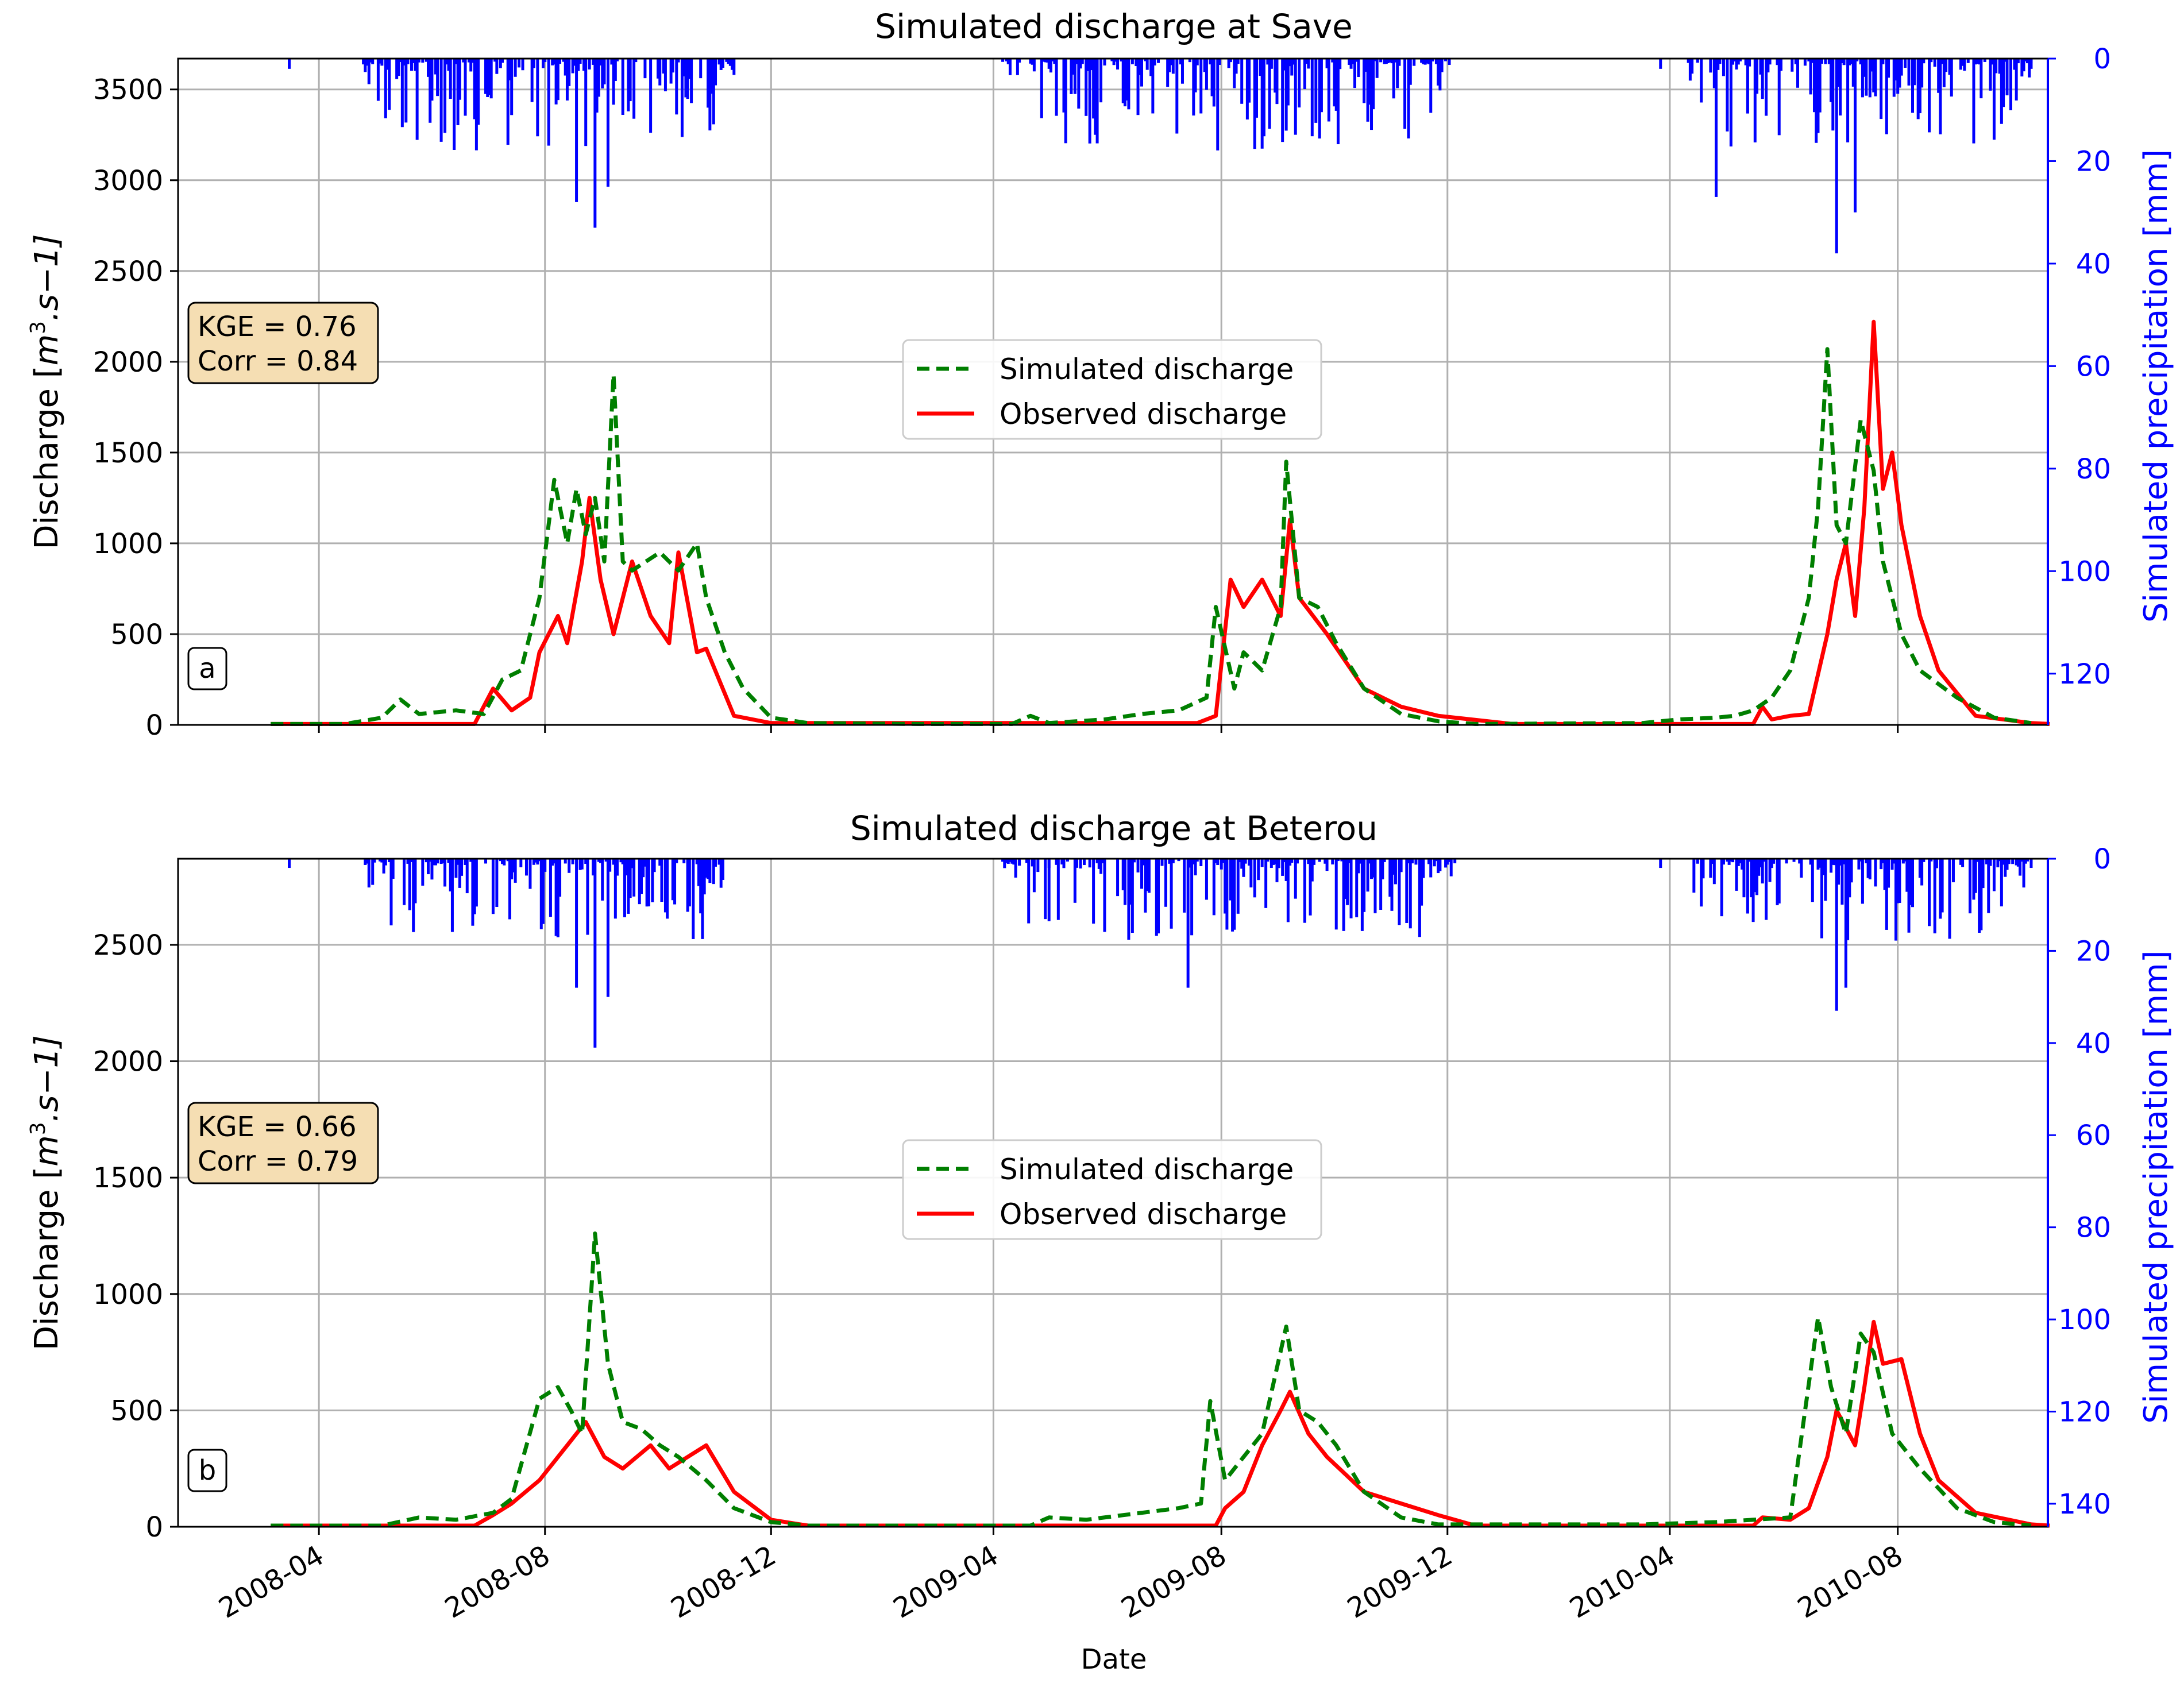  Describe the element at coordinates (2084, 1412) in the screenshot. I see `y2-tick-label: 120` at that location.